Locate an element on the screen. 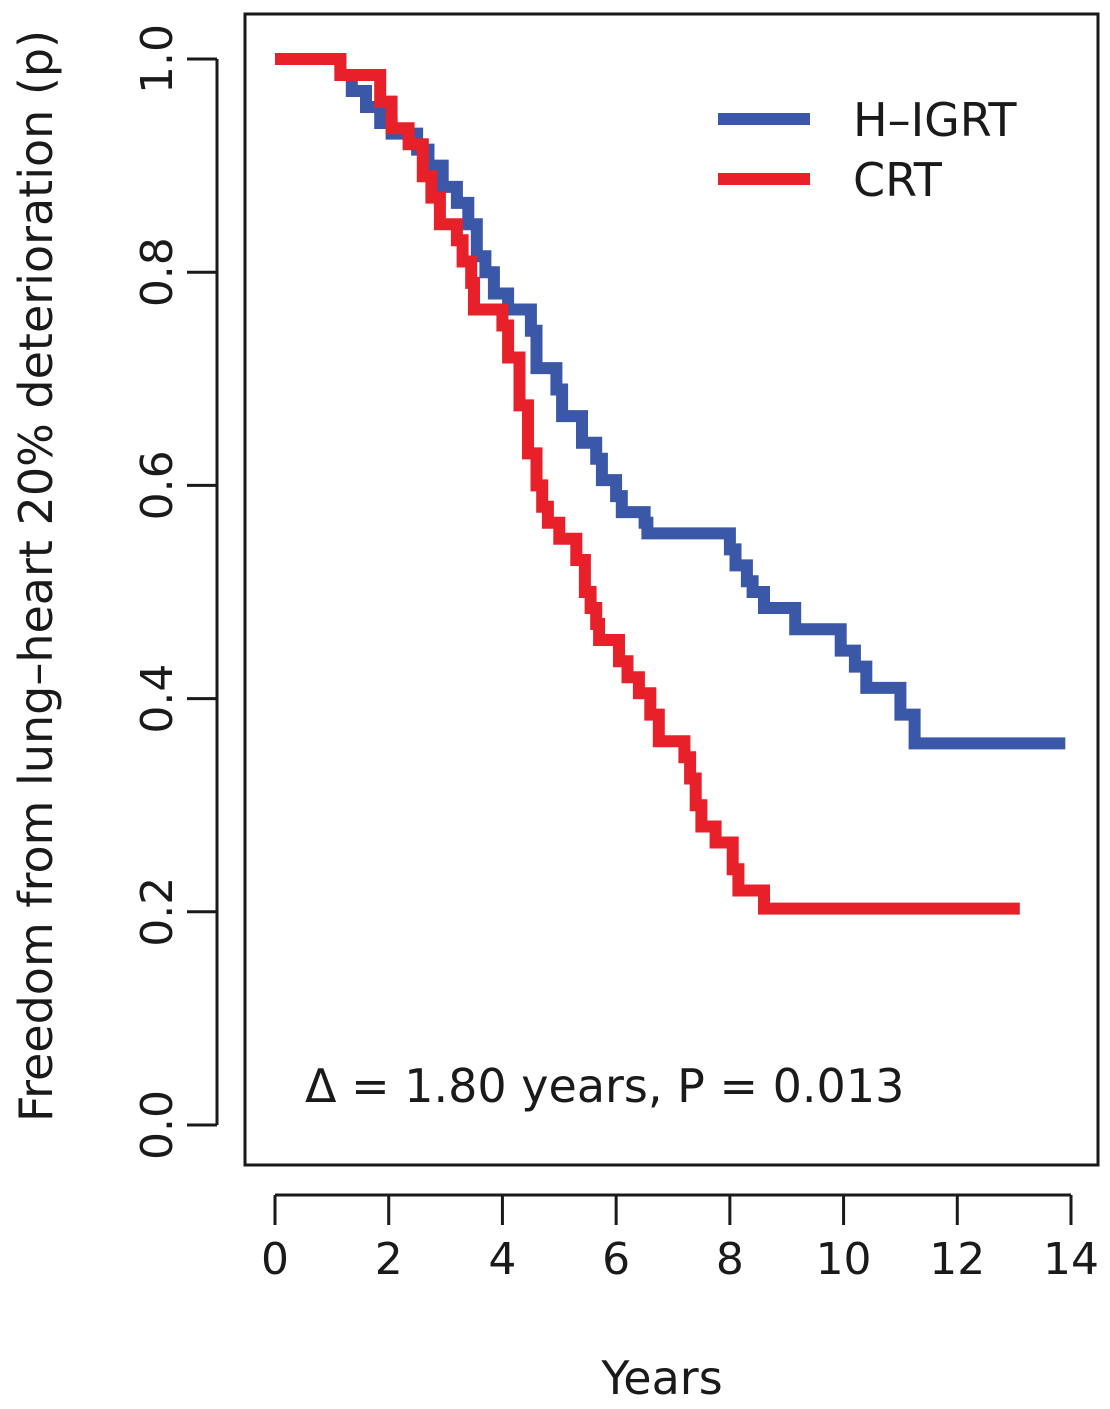 The height and width of the screenshot is (1409, 1110). statistics-annotation: Δ = 1.80 years, P = 0.013 is located at coordinates (604, 1086).